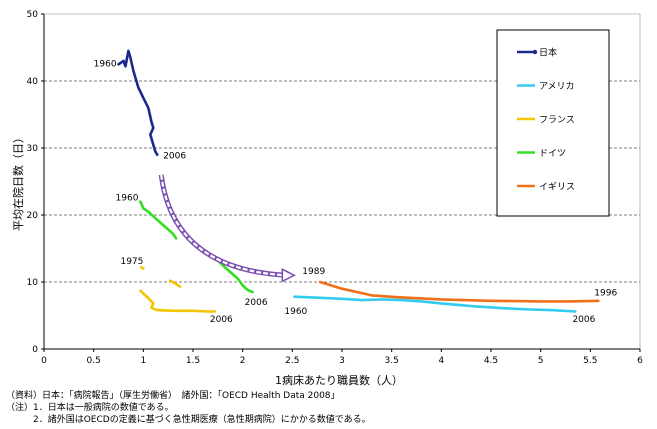 The height and width of the screenshot is (429, 657). I want to click on legend-box, so click(553, 123).